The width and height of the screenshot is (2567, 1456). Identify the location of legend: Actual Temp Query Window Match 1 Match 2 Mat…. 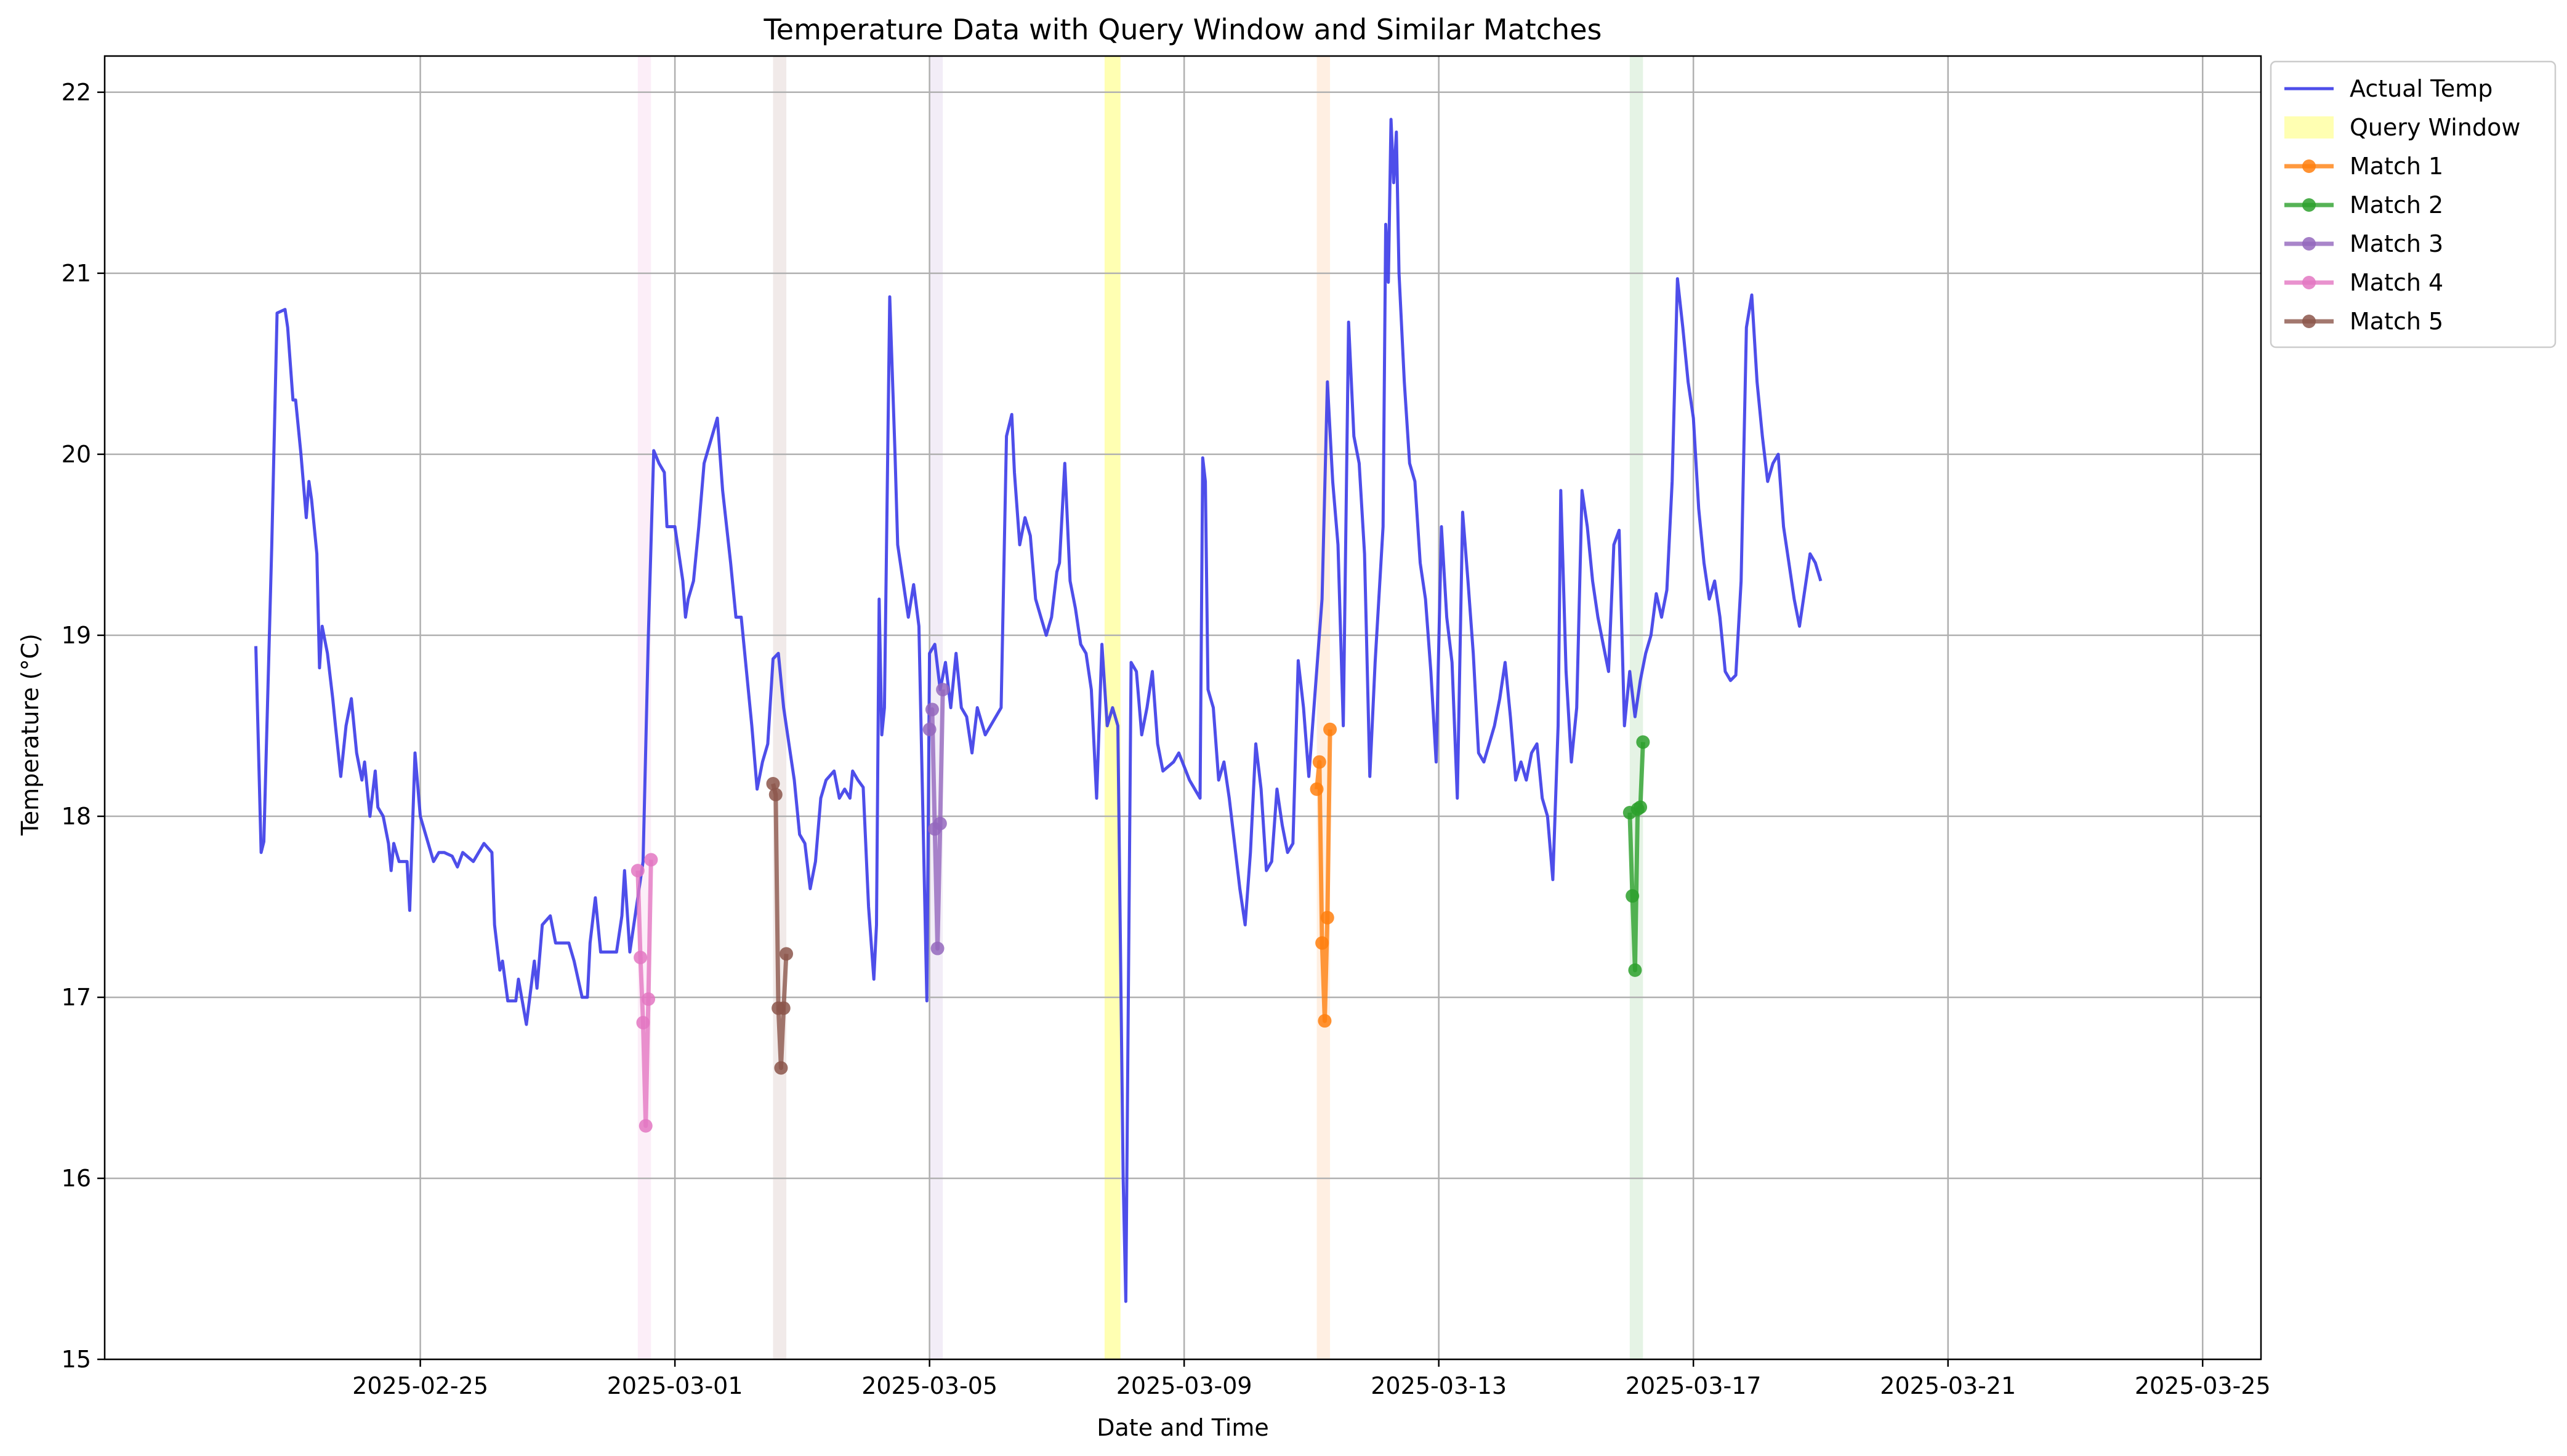
(2413, 204).